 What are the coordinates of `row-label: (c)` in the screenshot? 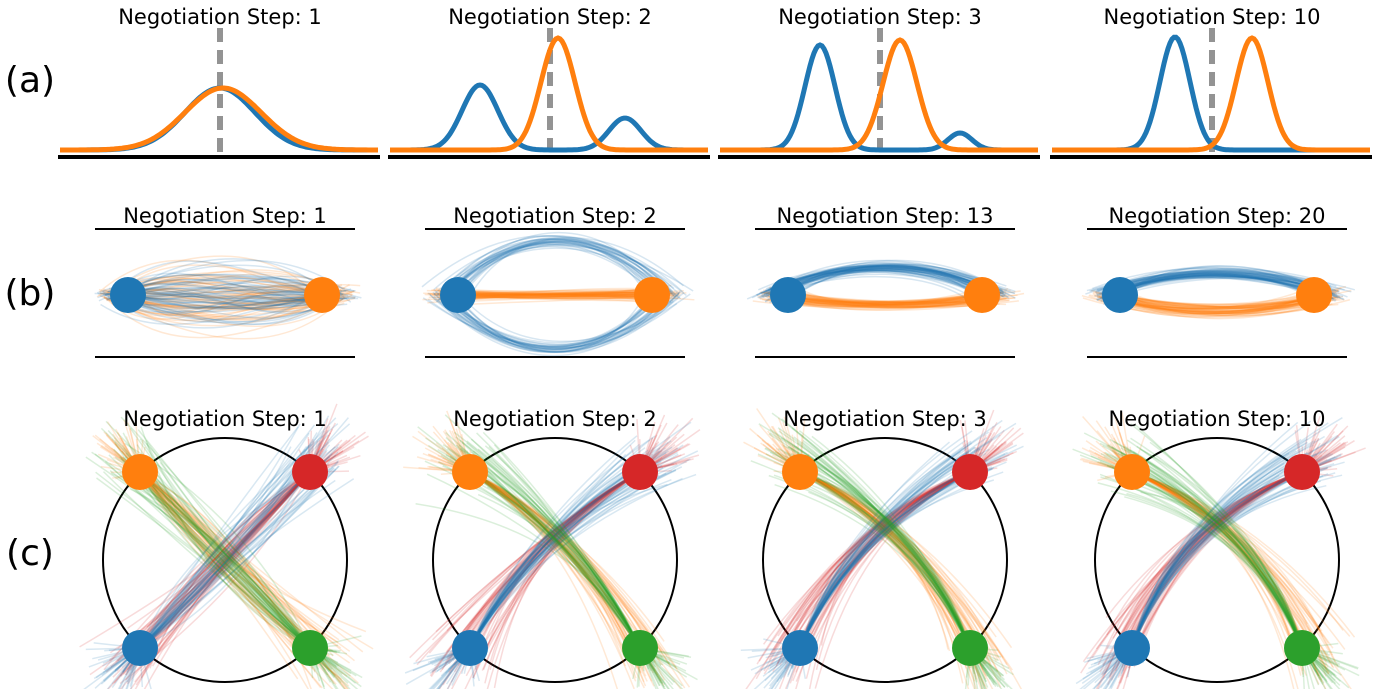 It's located at (30, 553).